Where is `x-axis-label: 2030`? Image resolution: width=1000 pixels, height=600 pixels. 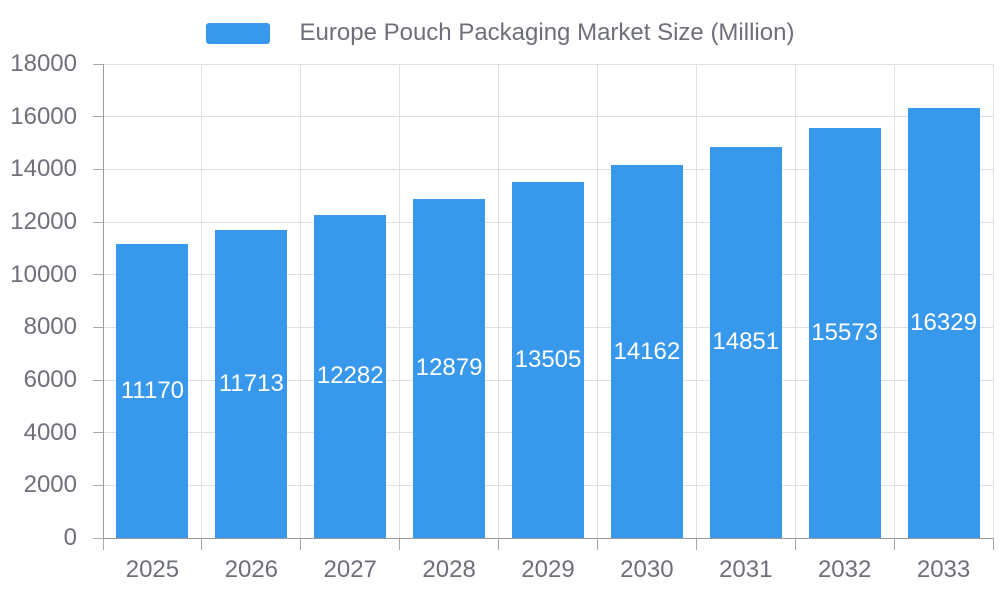
x-axis-label: 2030 is located at coordinates (647, 569).